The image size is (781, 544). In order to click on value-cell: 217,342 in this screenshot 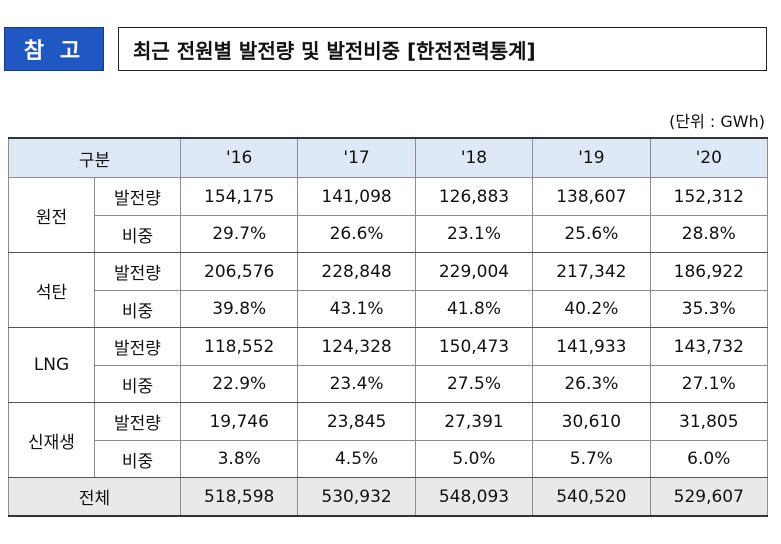, I will do `click(591, 271)`.